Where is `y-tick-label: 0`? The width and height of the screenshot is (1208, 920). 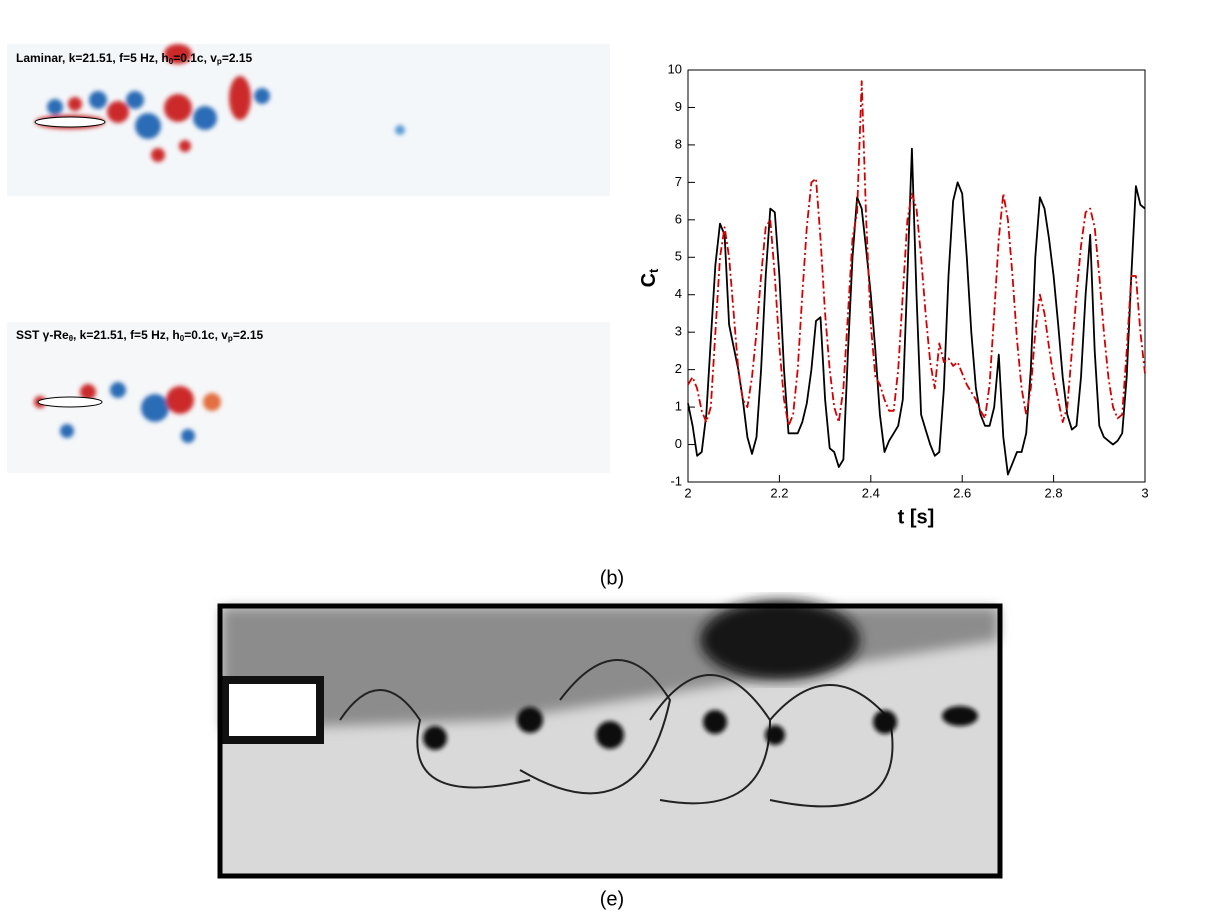
y-tick-label: 0 is located at coordinates (678, 443).